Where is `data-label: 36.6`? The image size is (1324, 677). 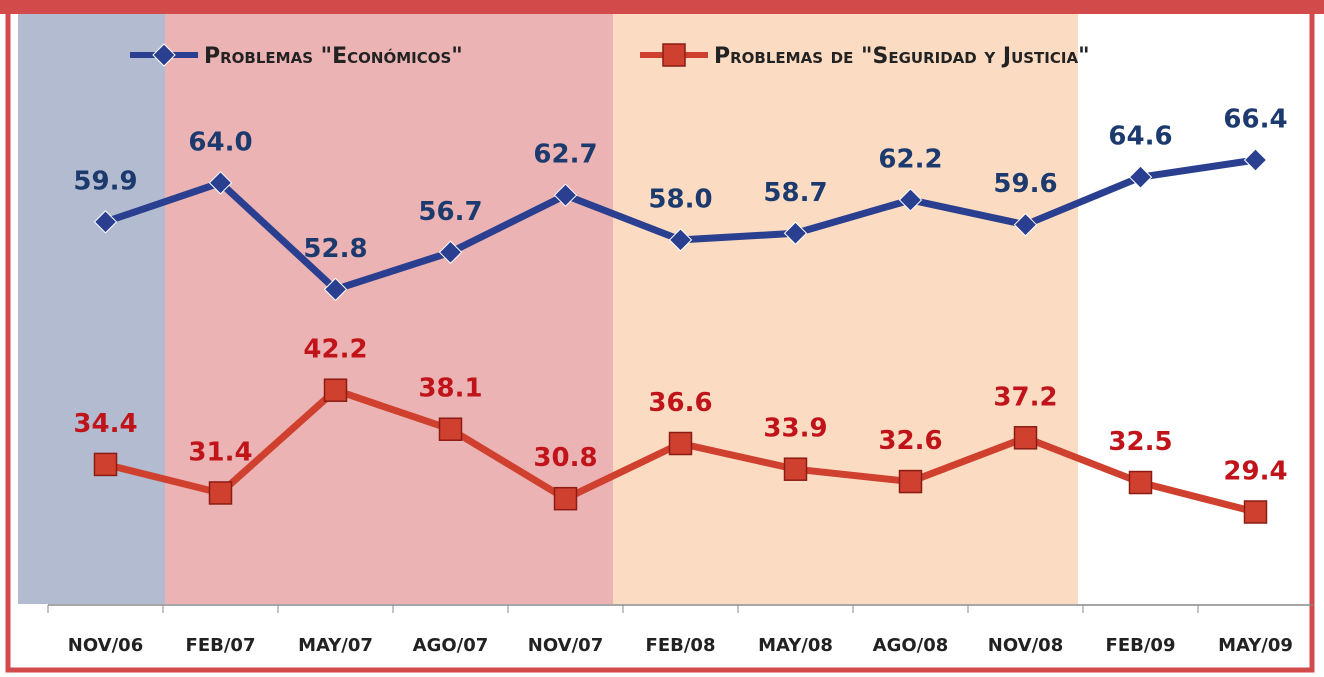
data-label: 36.6 is located at coordinates (680, 403).